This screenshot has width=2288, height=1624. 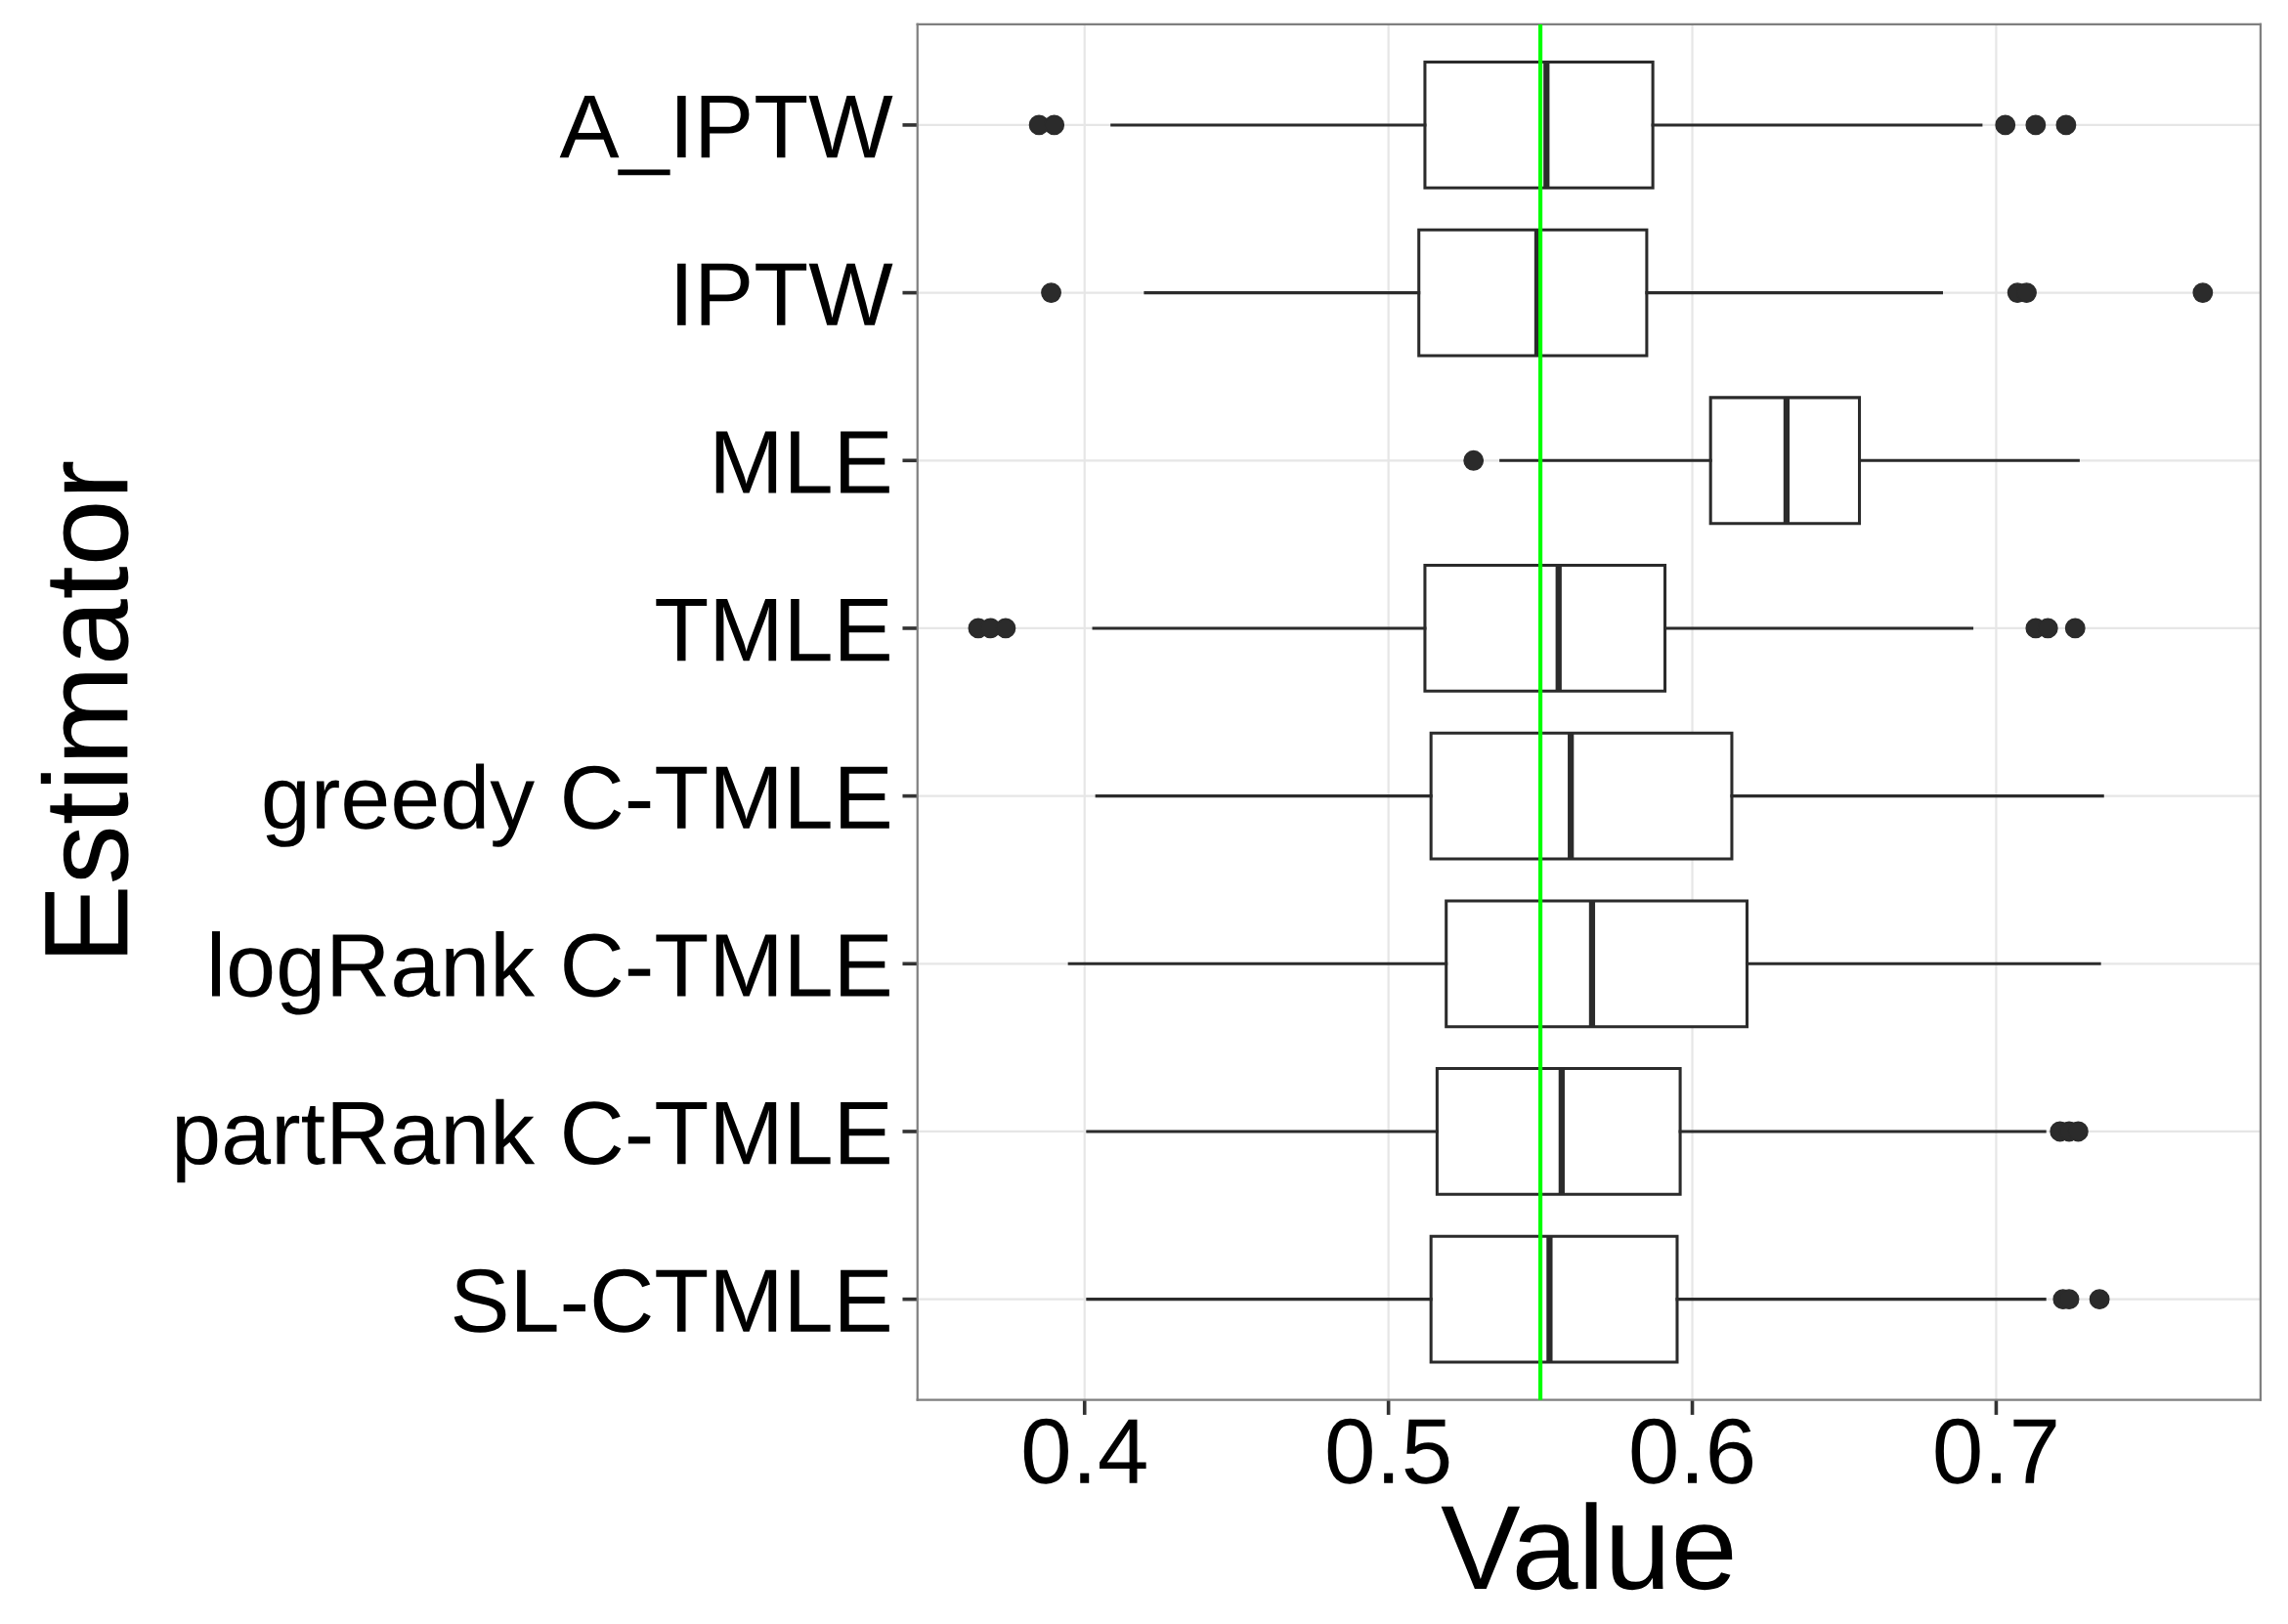 What do you see at coordinates (772, 631) in the screenshot?
I see `y-tick-label: TMLE` at bounding box center [772, 631].